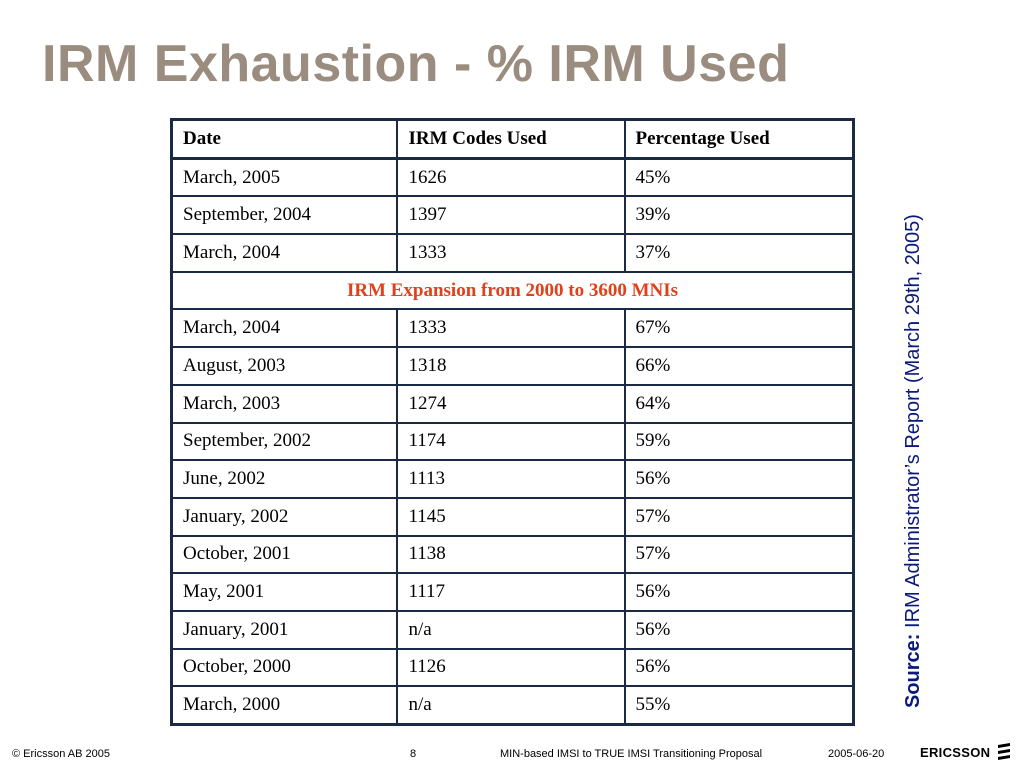  I want to click on cell-date: June, 2002, so click(284, 479).